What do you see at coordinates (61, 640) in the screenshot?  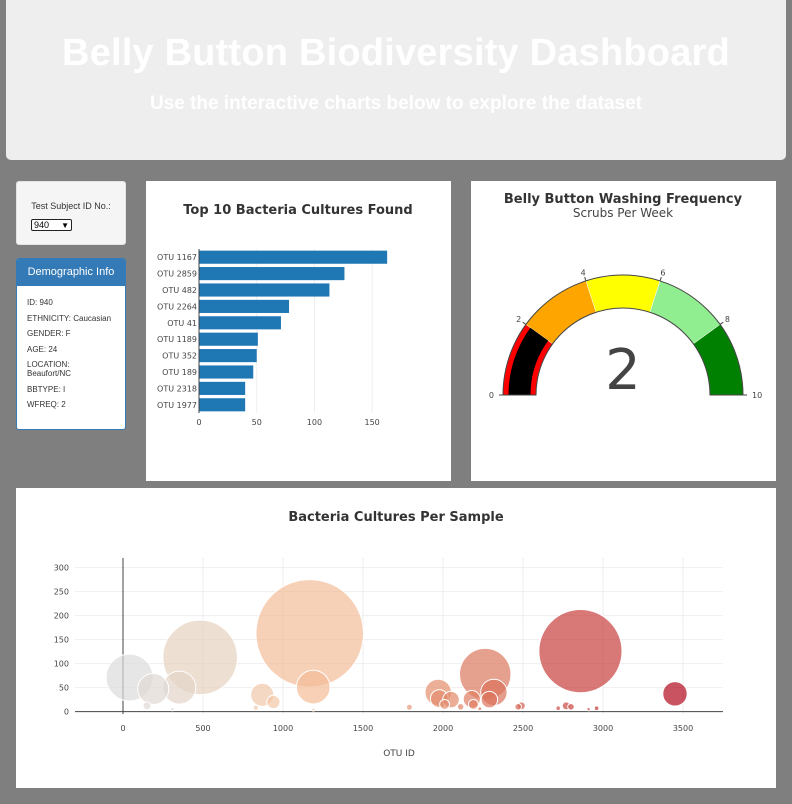 I see `bubble-y-tick-label: 150` at bounding box center [61, 640].